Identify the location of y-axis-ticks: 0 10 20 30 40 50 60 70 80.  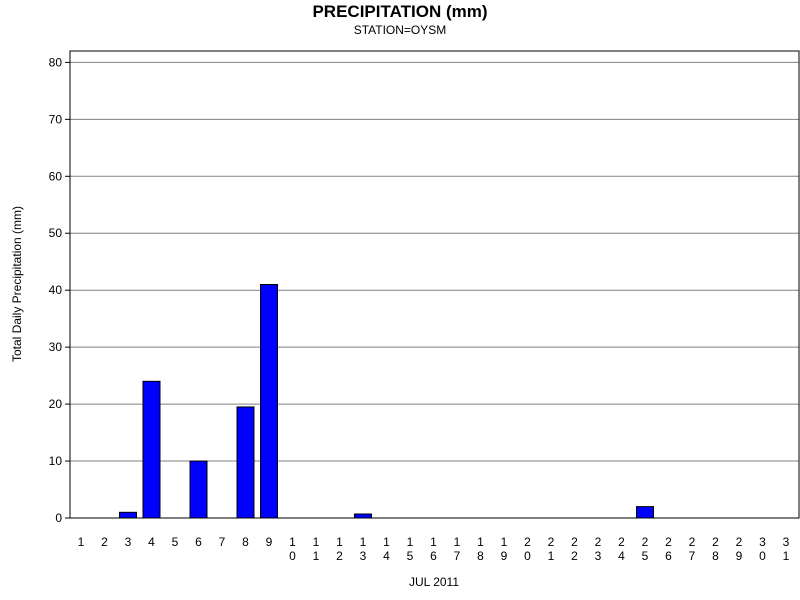
(59, 290).